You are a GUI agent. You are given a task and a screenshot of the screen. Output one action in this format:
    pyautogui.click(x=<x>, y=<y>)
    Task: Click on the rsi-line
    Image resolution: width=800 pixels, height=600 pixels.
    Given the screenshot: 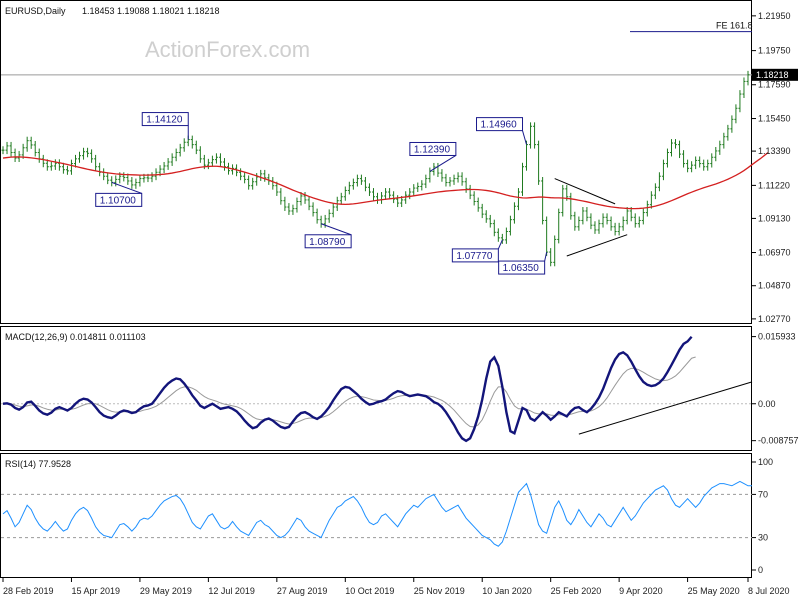 What is the action you would take?
    pyautogui.click(x=377, y=513)
    